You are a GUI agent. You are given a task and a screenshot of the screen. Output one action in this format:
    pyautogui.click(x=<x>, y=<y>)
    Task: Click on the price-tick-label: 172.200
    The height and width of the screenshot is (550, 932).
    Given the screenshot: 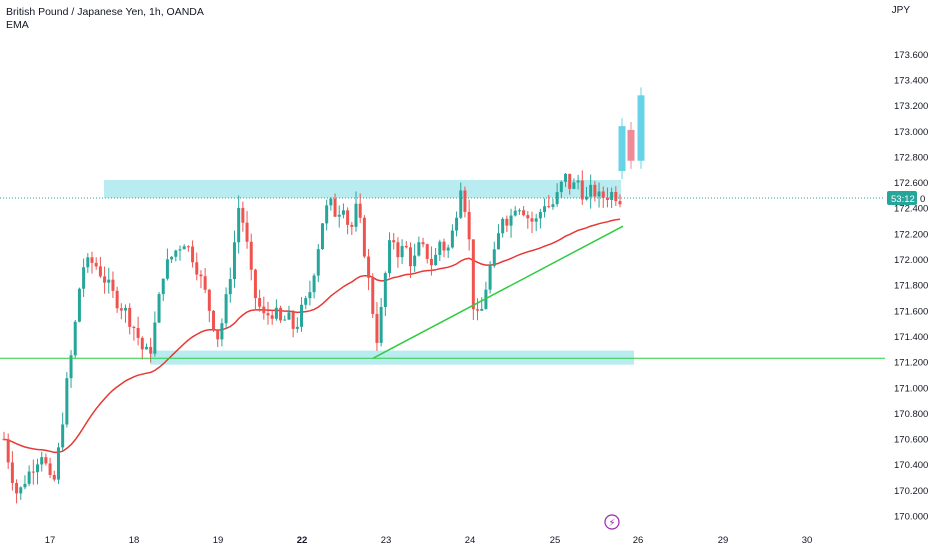 What is the action you would take?
    pyautogui.click(x=911, y=234)
    